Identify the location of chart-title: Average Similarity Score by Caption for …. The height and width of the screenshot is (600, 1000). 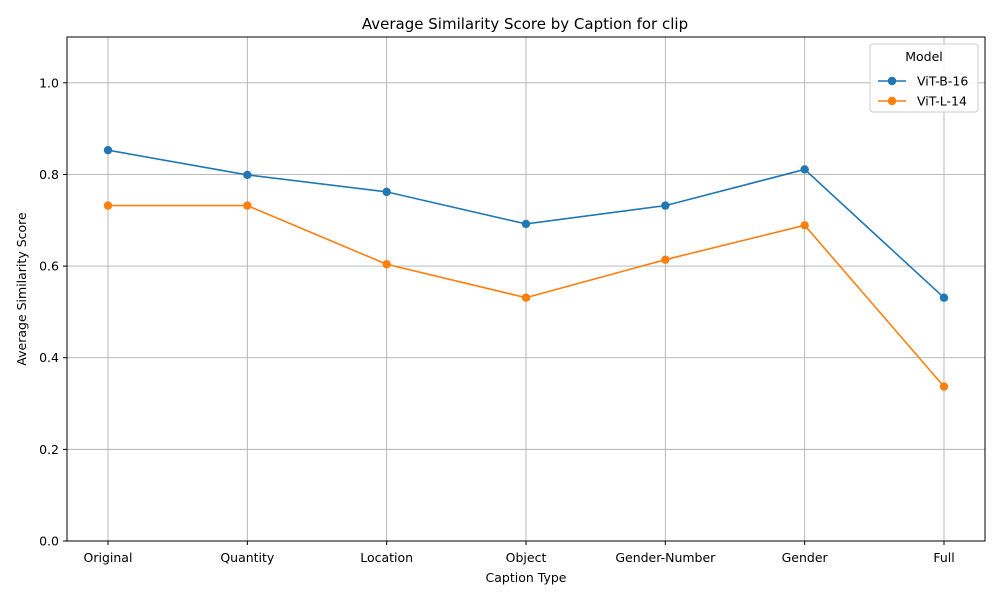
(525, 24).